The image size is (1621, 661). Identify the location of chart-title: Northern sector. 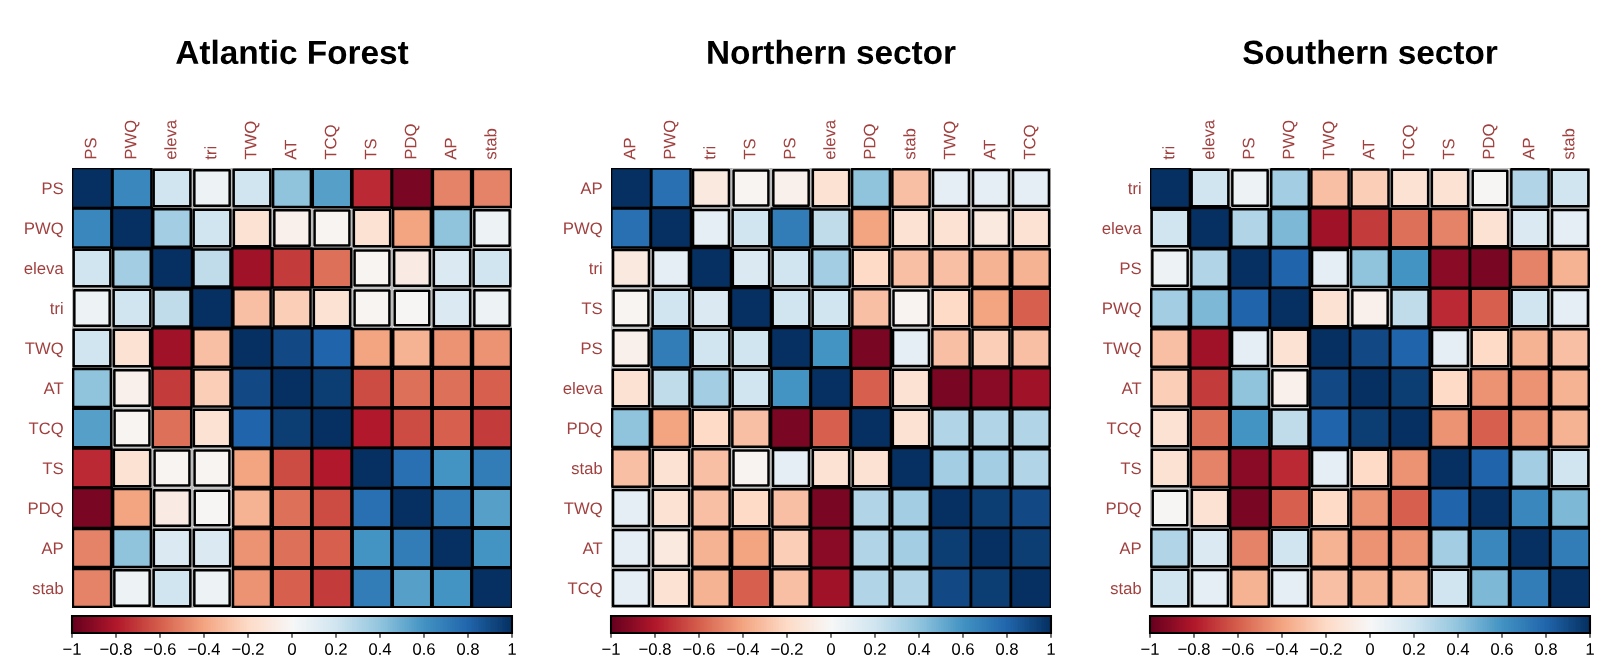
(832, 52).